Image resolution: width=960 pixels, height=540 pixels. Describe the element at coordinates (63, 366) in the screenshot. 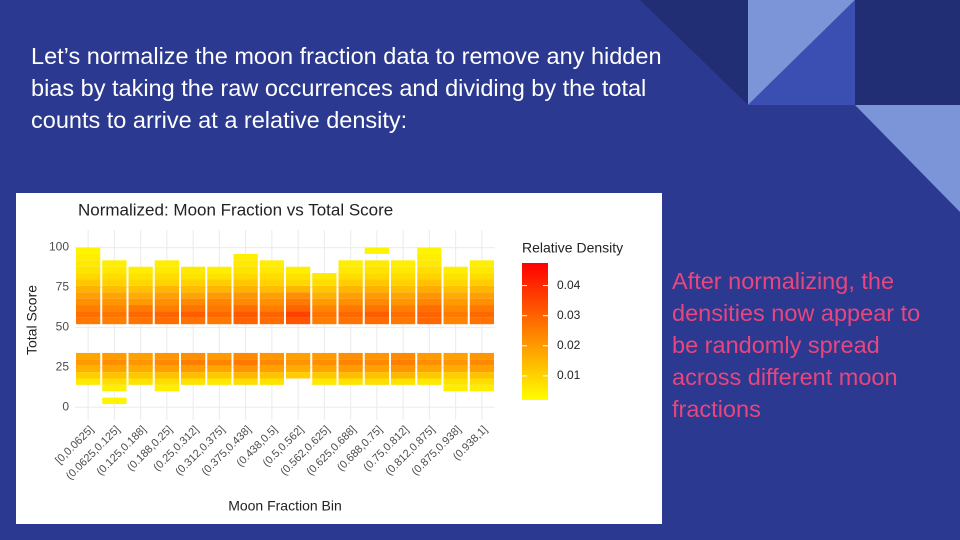

I see `y-tick-label: 25` at that location.